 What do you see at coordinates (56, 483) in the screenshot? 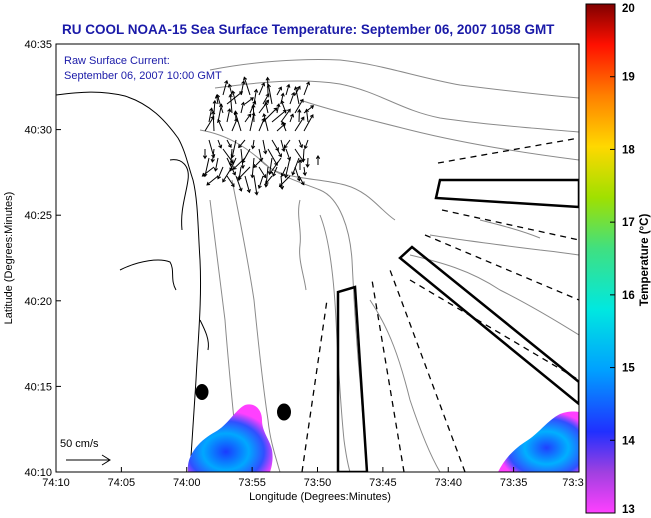
I see `x-tick-label: 74:10` at bounding box center [56, 483].